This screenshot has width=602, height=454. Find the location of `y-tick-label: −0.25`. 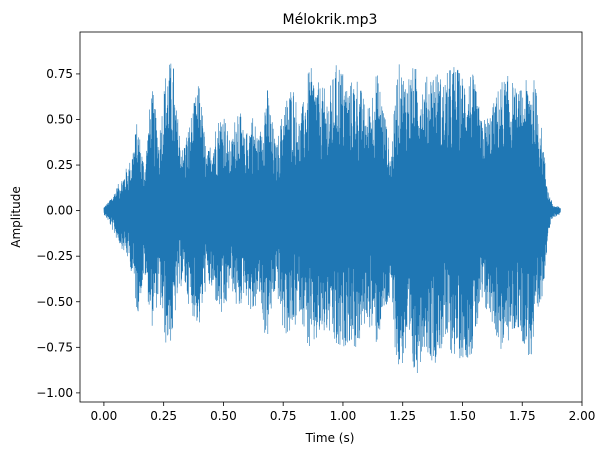

y-tick-label: −0.25 is located at coordinates (54, 256).